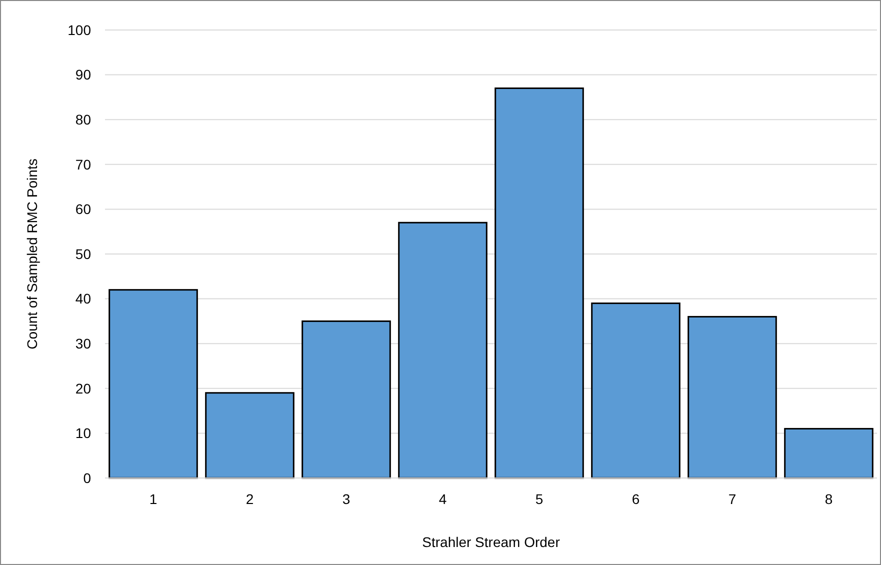  Describe the element at coordinates (828, 499) in the screenshot. I see `x-tick-label: 8` at that location.